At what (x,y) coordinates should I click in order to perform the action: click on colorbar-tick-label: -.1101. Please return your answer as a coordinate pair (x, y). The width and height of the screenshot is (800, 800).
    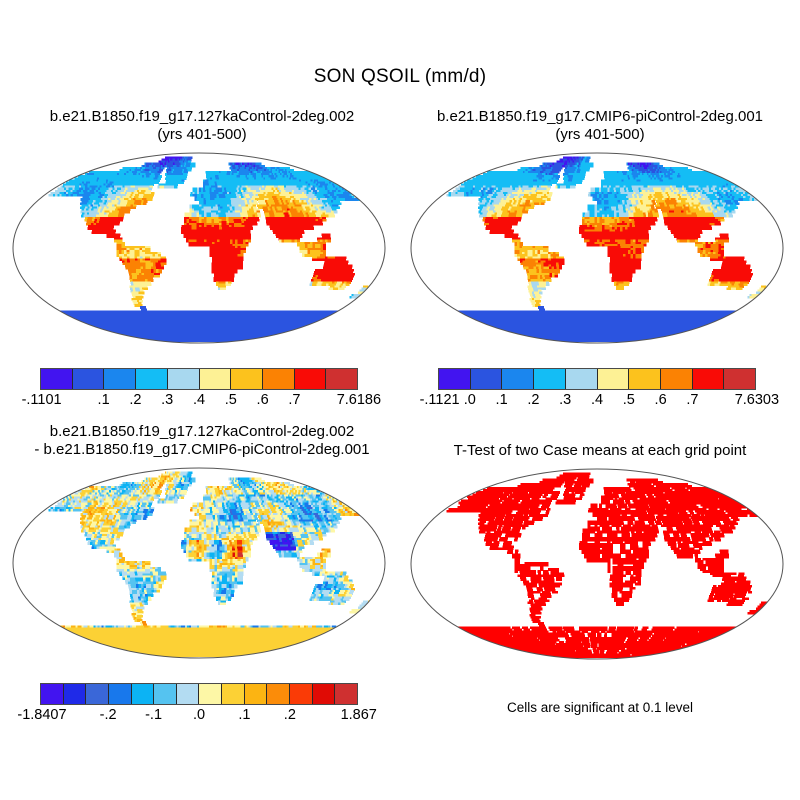
    Looking at the image, I should click on (42, 400).